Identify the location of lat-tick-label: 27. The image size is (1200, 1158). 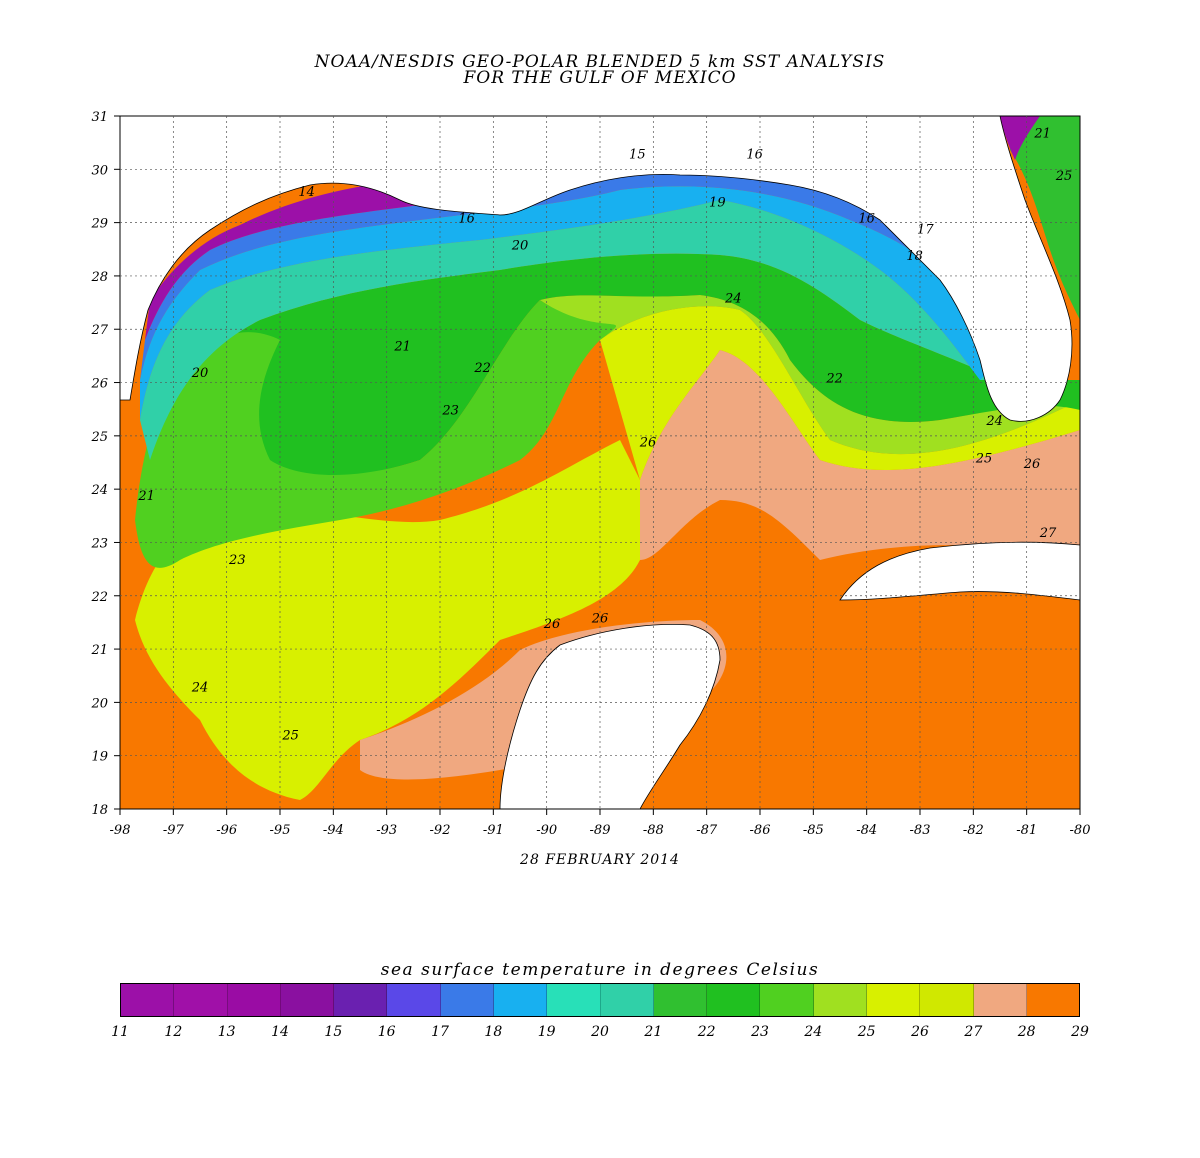
(99, 330).